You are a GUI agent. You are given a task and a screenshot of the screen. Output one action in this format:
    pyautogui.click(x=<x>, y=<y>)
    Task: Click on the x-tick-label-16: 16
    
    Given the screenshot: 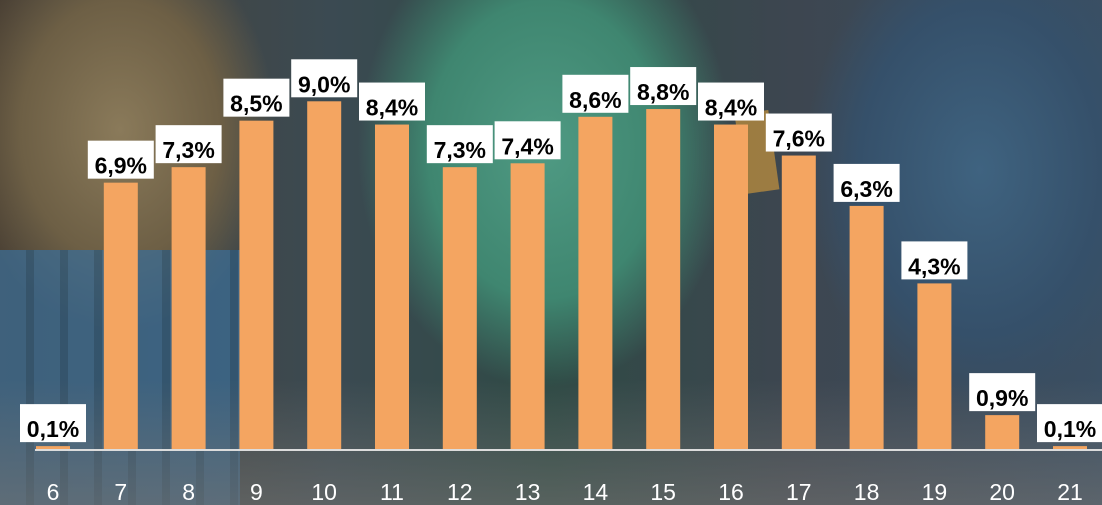 What is the action you would take?
    pyautogui.click(x=731, y=492)
    